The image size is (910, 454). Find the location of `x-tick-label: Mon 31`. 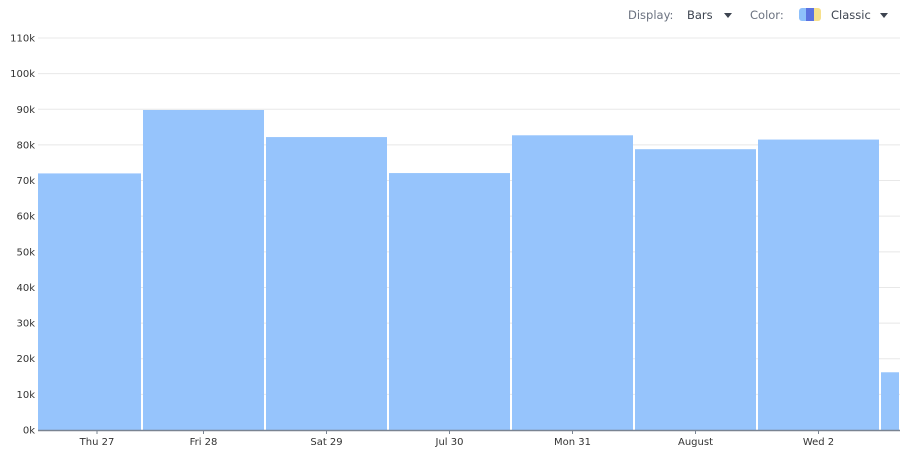

x-tick-label: Mon 31 is located at coordinates (572, 442).